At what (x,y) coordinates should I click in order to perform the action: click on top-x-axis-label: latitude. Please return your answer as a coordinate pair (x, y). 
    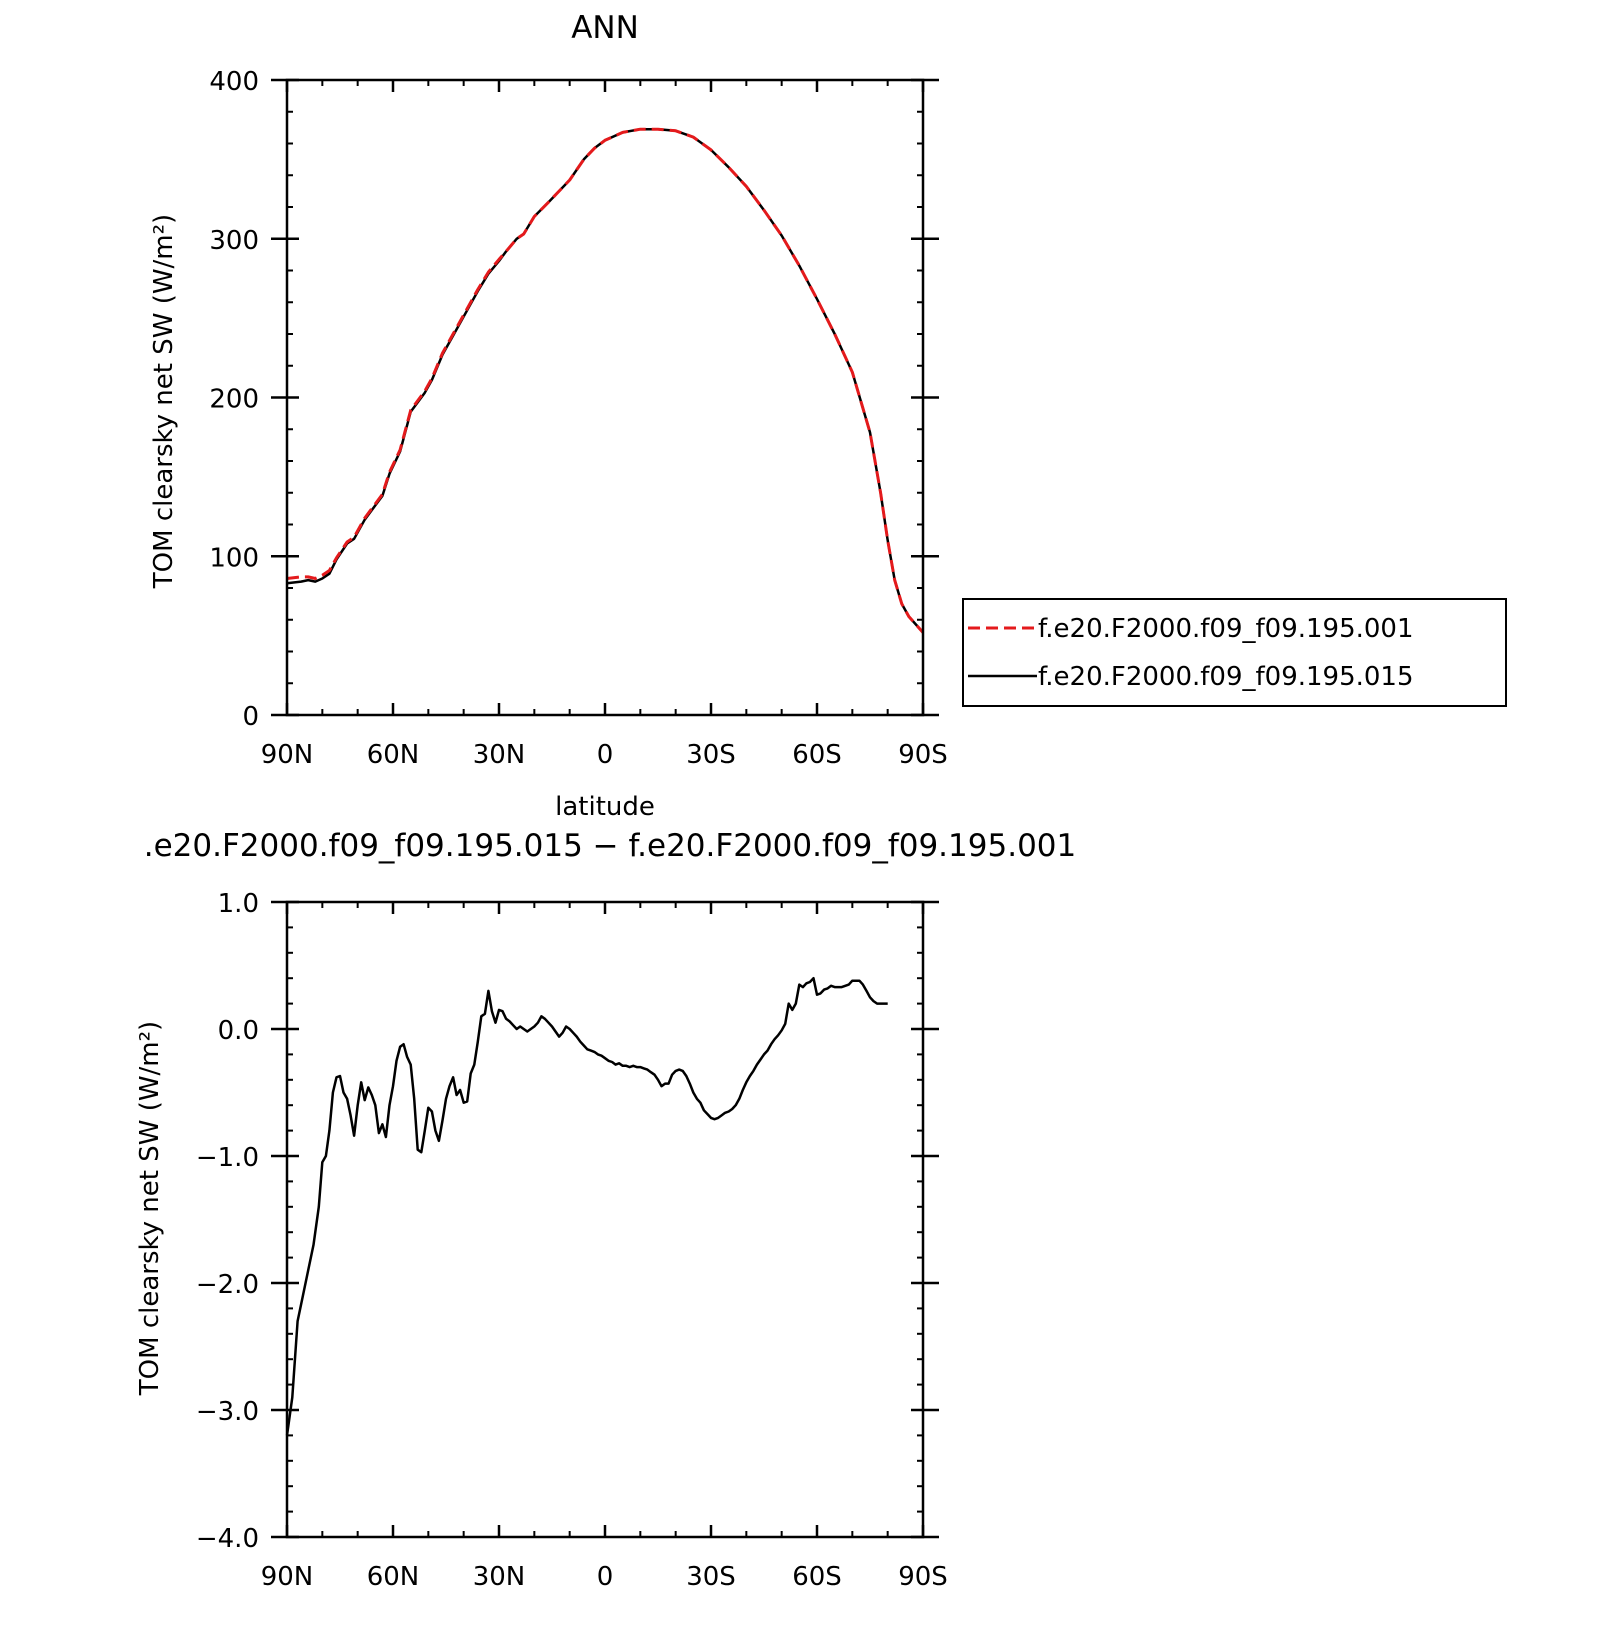
    Looking at the image, I should click on (605, 807).